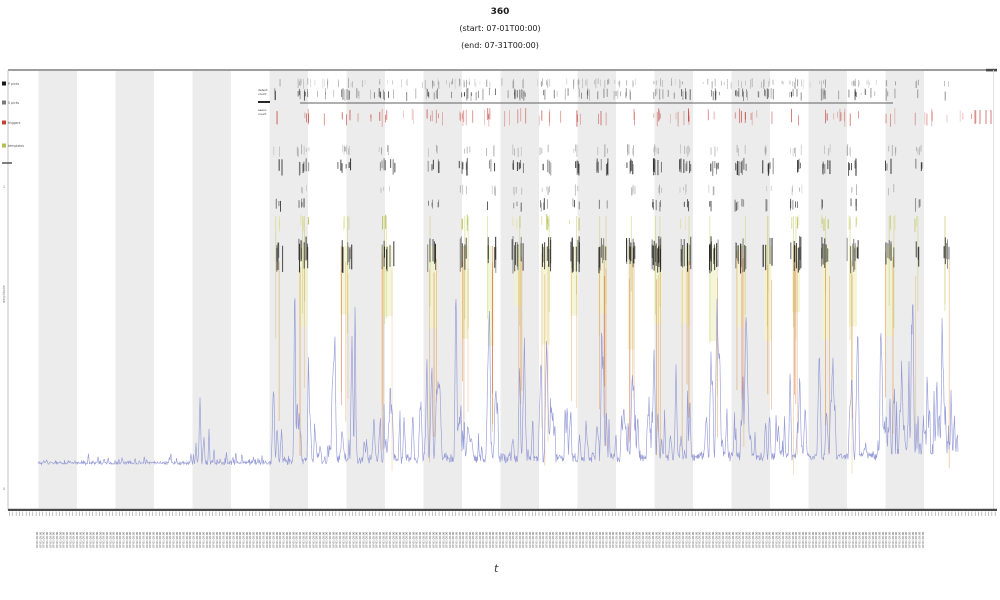 This screenshot has height=600, width=1000. Describe the element at coordinates (600, 167) in the screenshot. I see `row-row2-dark` at that location.